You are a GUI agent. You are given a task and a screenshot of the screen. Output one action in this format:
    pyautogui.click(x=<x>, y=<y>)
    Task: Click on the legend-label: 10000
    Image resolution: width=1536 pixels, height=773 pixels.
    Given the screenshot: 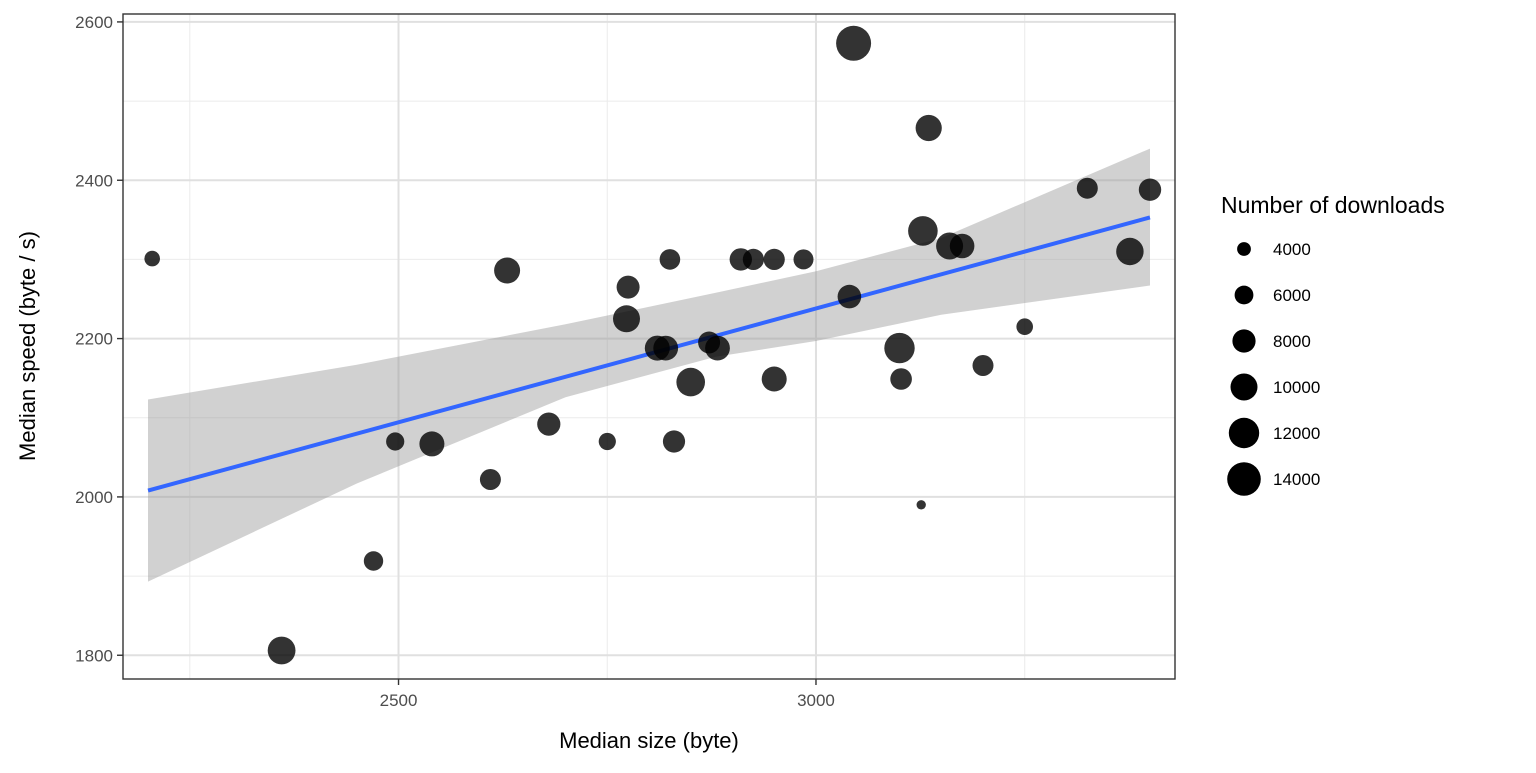 What is the action you would take?
    pyautogui.click(x=1296, y=387)
    